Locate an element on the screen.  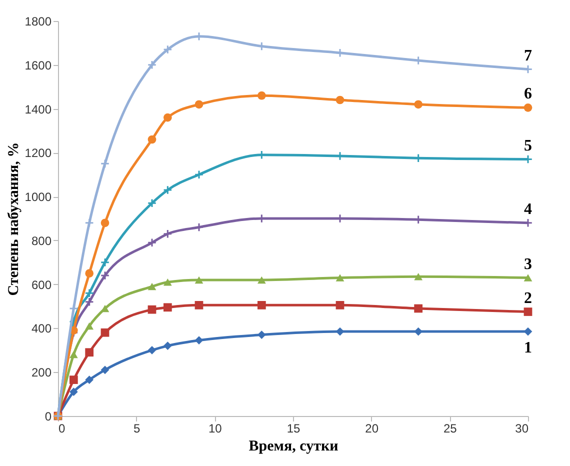
series-label: 2 is located at coordinates (528, 298).